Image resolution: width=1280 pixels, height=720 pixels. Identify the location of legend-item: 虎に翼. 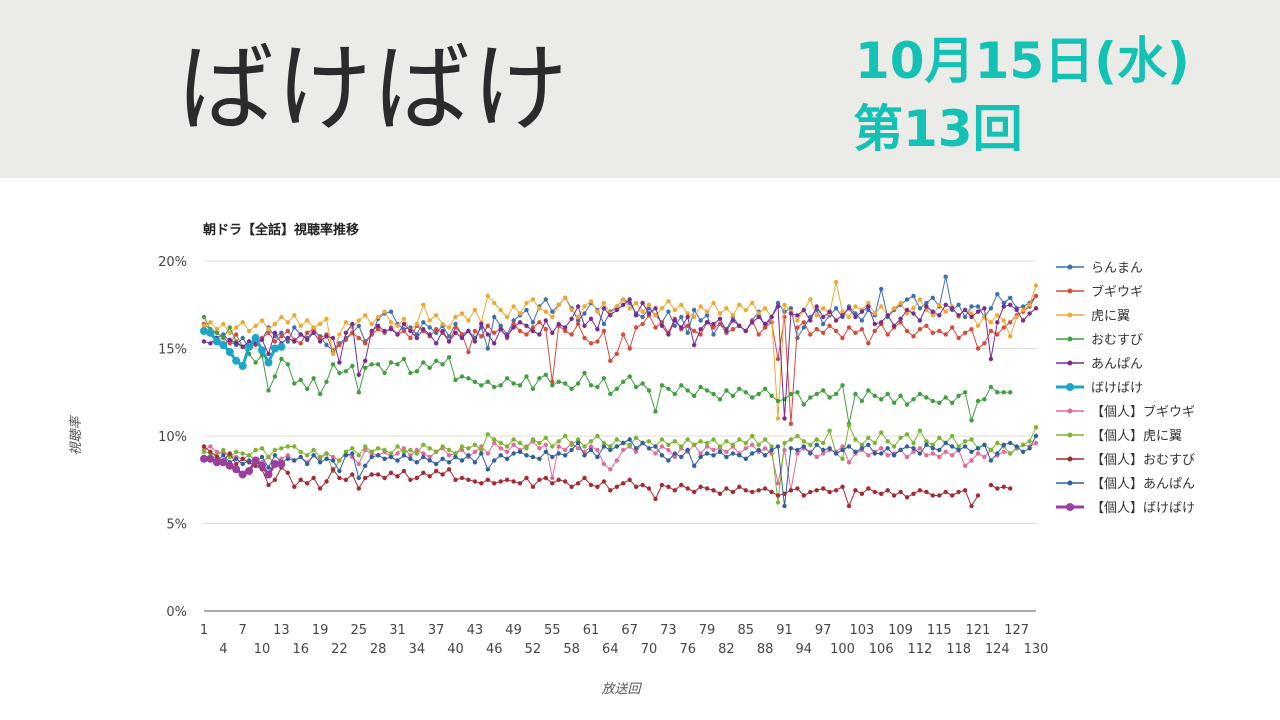
(1093, 316).